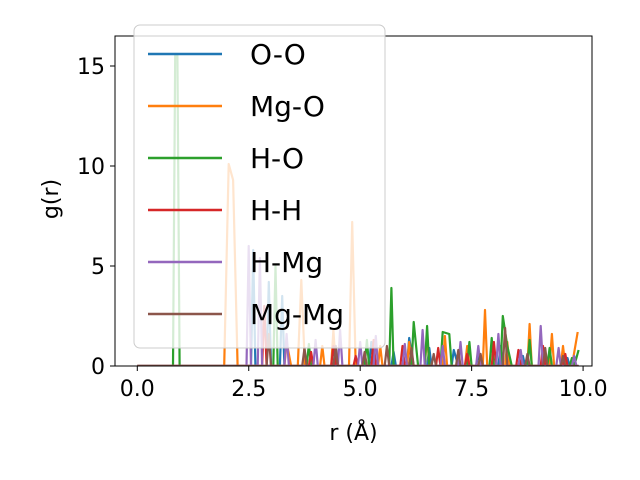  Describe the element at coordinates (91, 167) in the screenshot. I see `y-tick-label: 10` at that location.